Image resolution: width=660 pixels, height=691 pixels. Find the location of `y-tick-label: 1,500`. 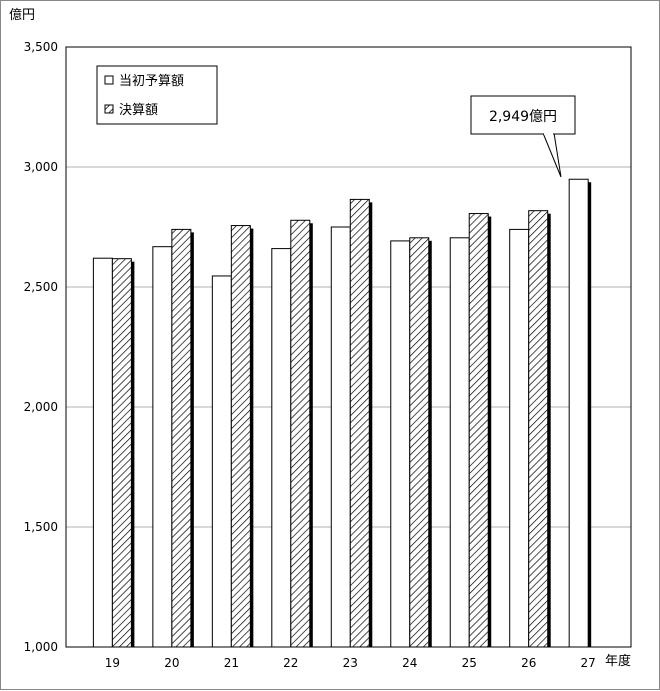

y-tick-label: 1,500 is located at coordinates (41, 527).